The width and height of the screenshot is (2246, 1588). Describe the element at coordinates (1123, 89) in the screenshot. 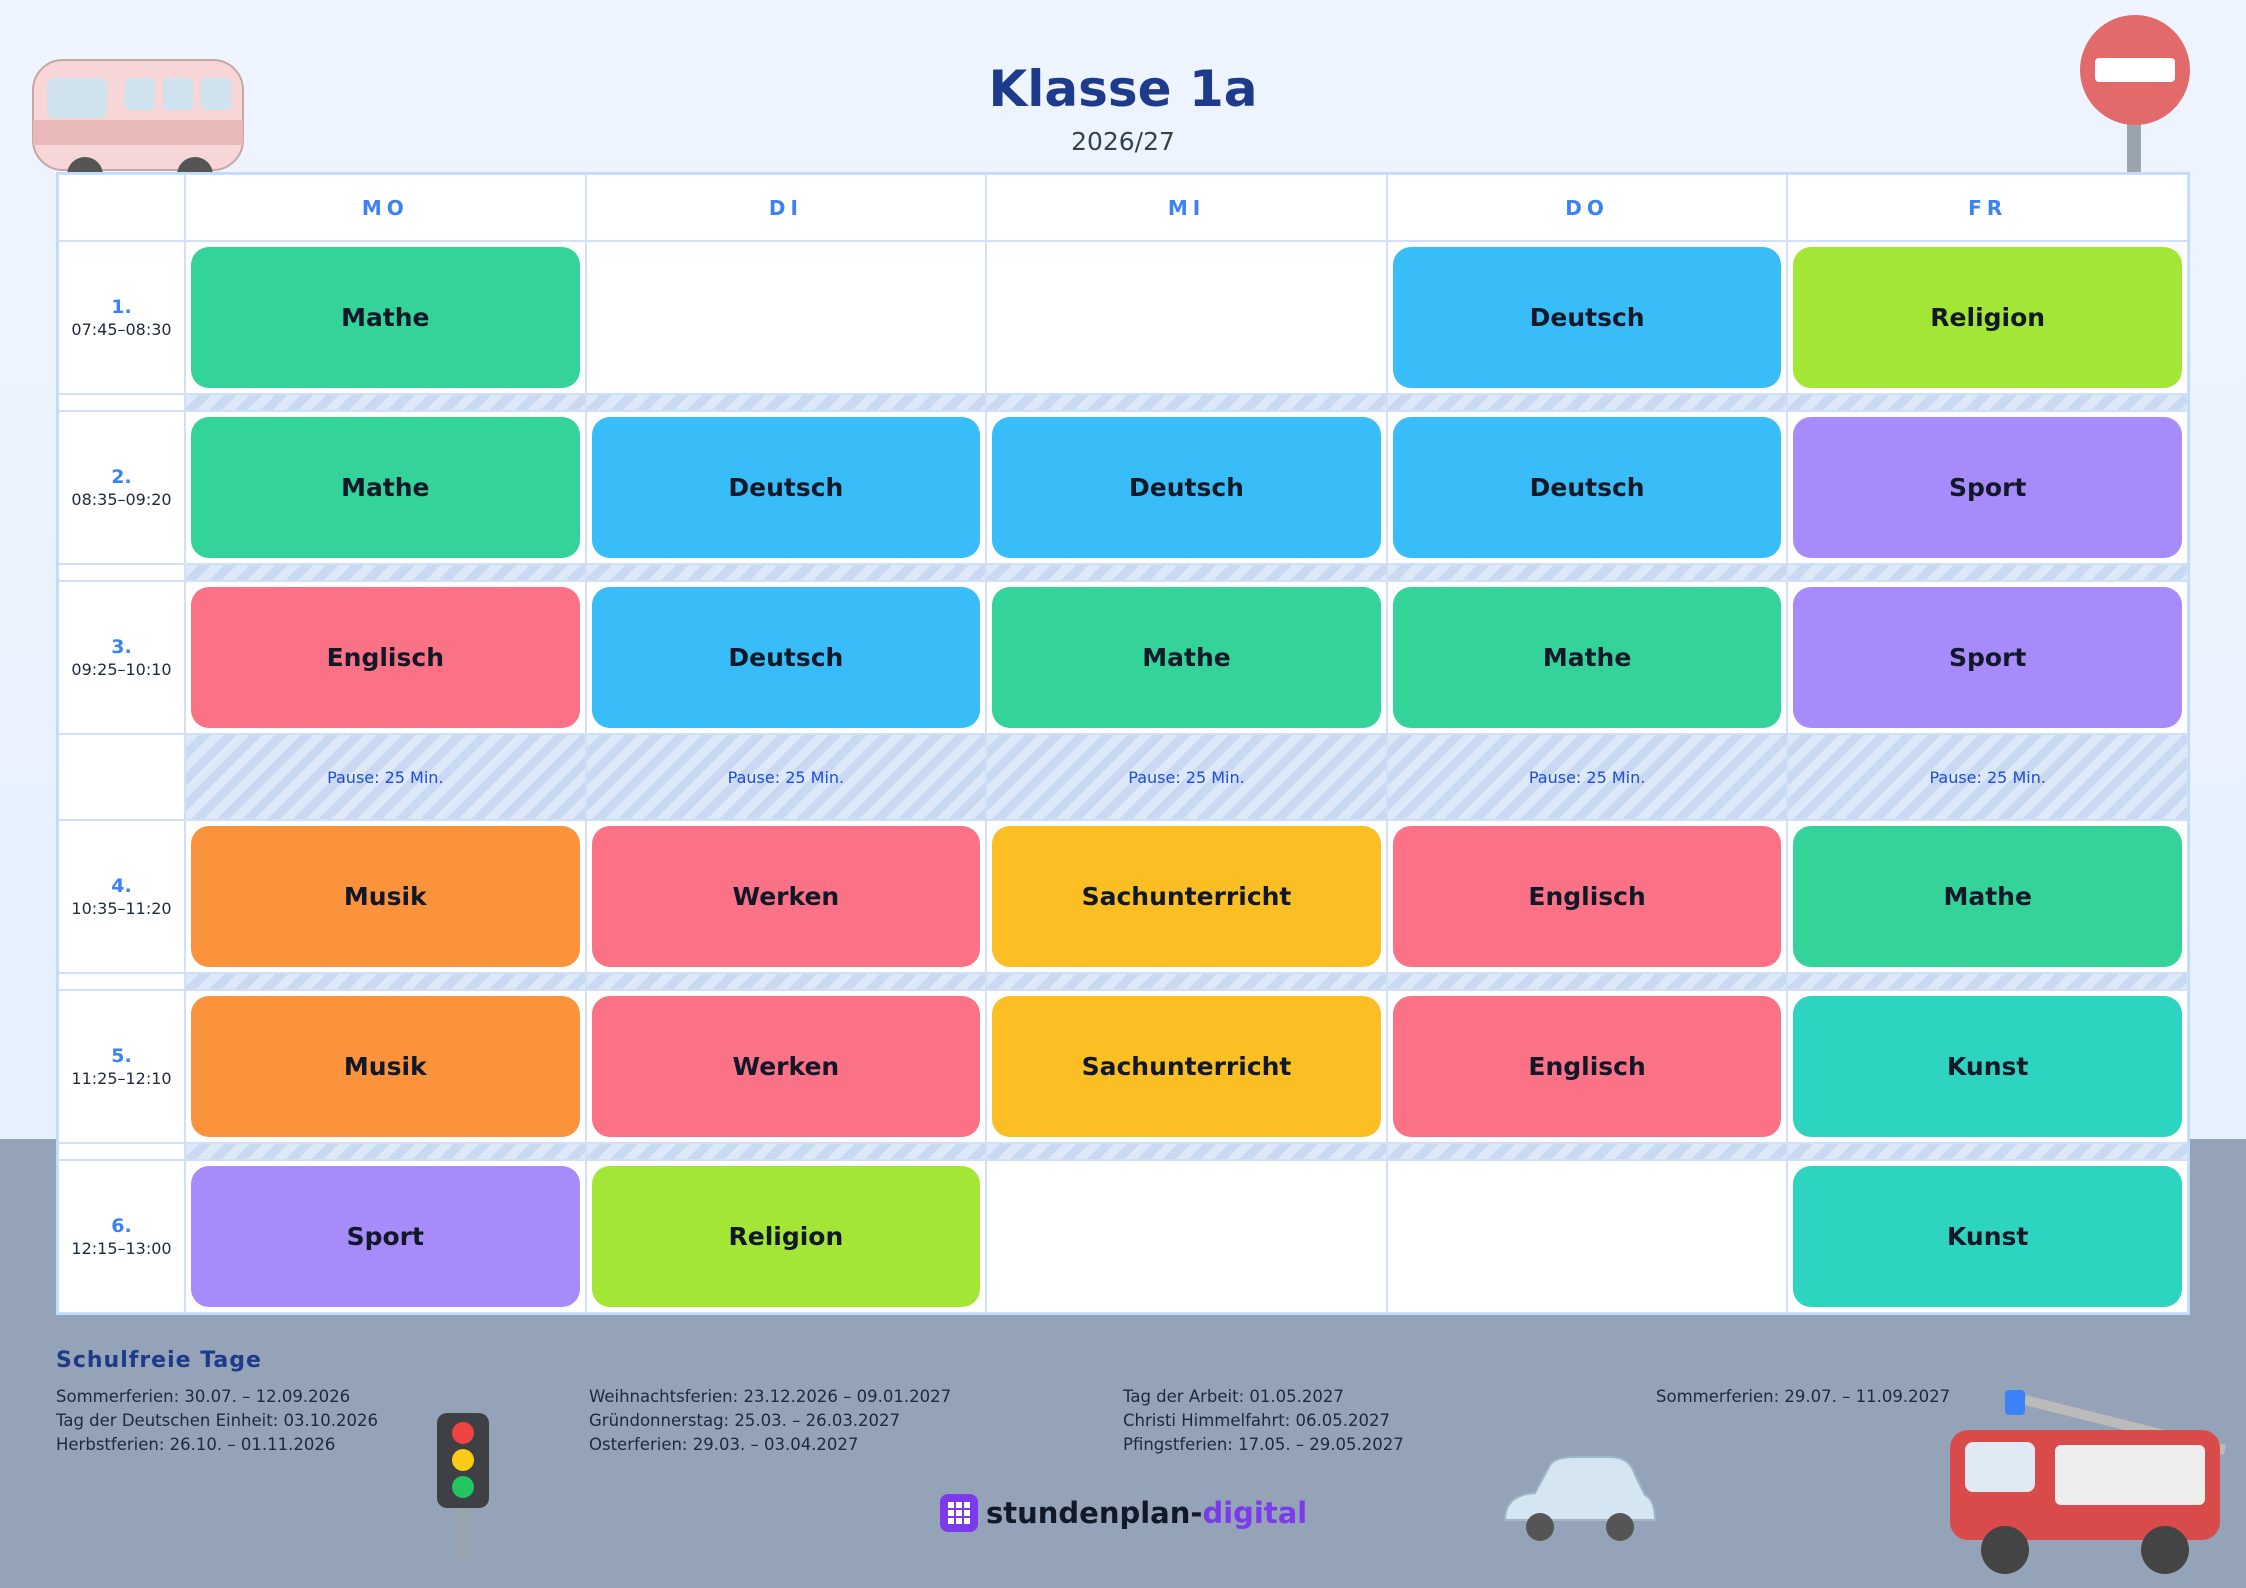

I see `title: Klasse 1a` at that location.